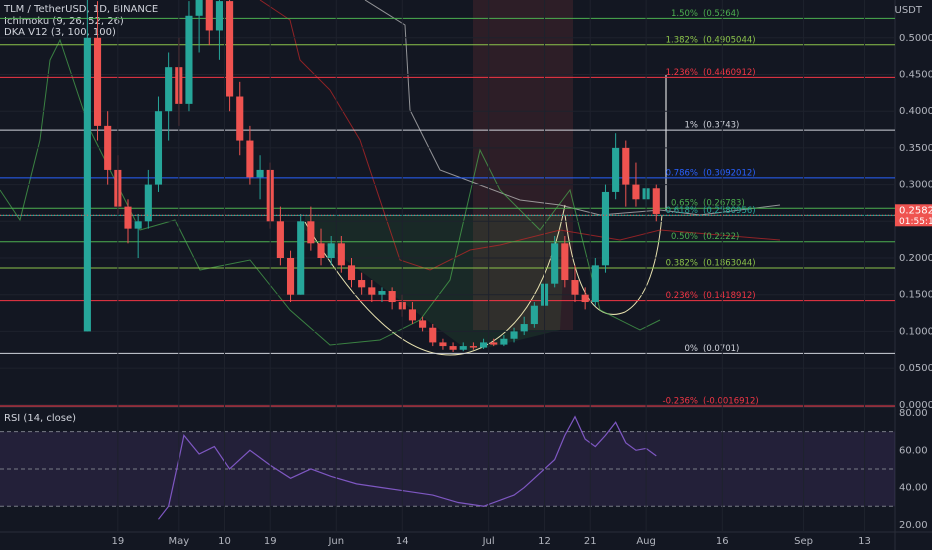  I want to click on fib-label: 1%, so click(692, 126).